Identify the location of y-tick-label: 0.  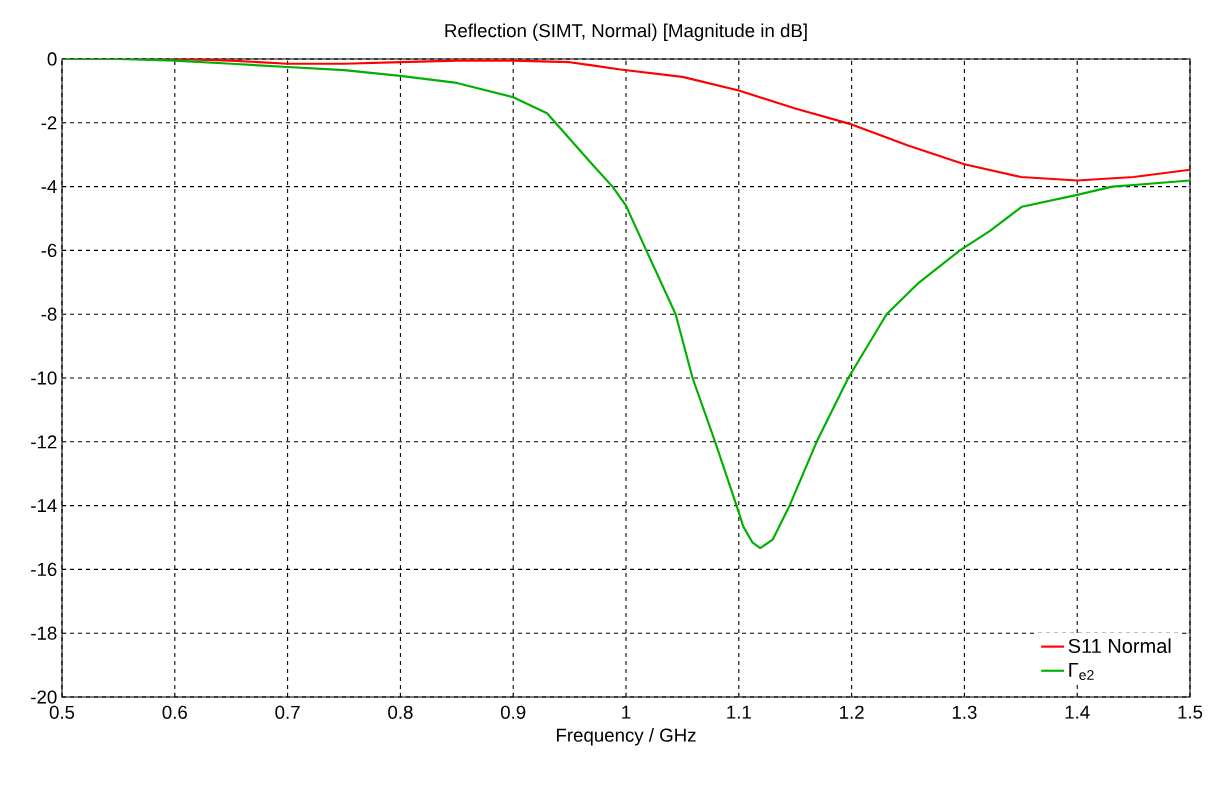
(52, 59).